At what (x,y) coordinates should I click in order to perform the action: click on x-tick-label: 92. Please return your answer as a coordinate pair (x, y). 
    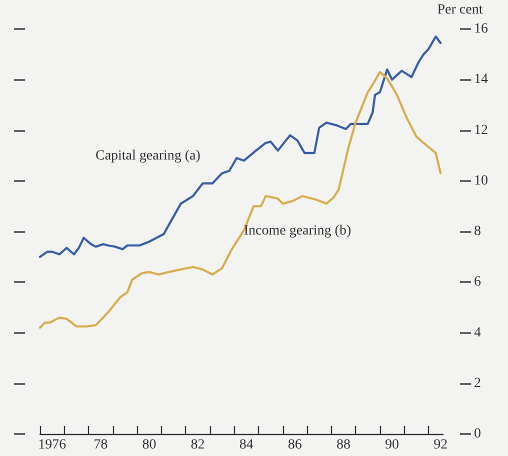
    Looking at the image, I should click on (441, 445).